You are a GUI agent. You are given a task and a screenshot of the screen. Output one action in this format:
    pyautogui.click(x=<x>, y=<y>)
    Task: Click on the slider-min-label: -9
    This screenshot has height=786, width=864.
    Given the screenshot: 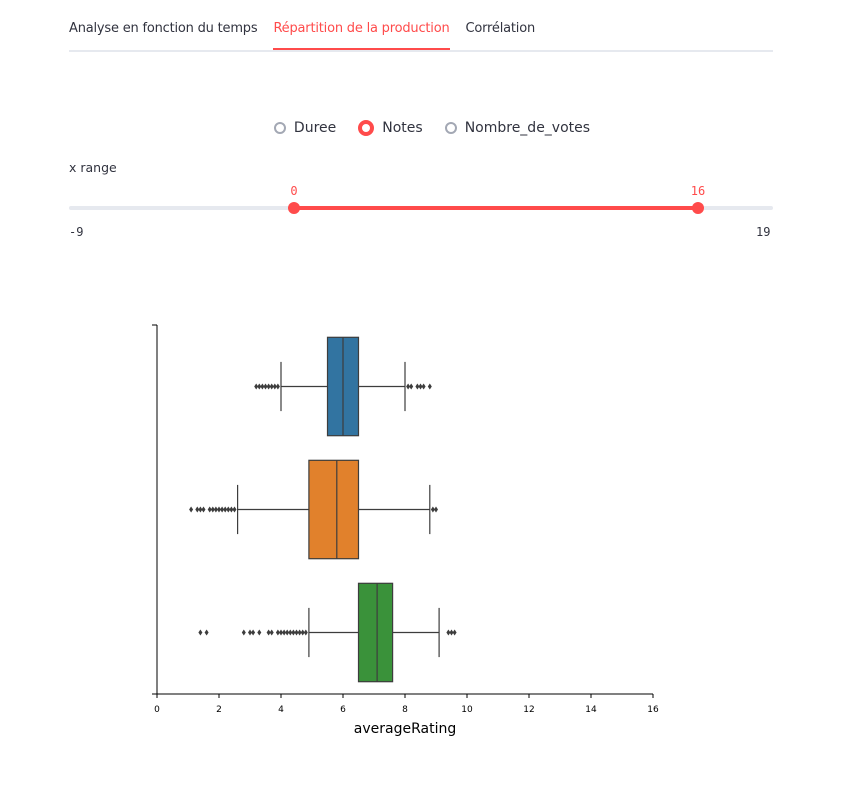 What is the action you would take?
    pyautogui.click(x=76, y=232)
    